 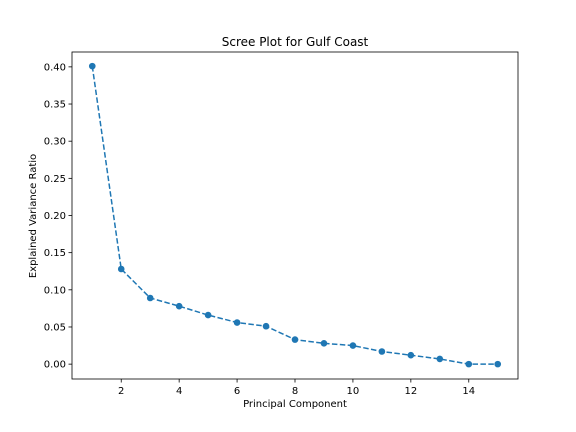 What do you see at coordinates (55, 67) in the screenshot?
I see `y-tick-label: 0.40` at bounding box center [55, 67].